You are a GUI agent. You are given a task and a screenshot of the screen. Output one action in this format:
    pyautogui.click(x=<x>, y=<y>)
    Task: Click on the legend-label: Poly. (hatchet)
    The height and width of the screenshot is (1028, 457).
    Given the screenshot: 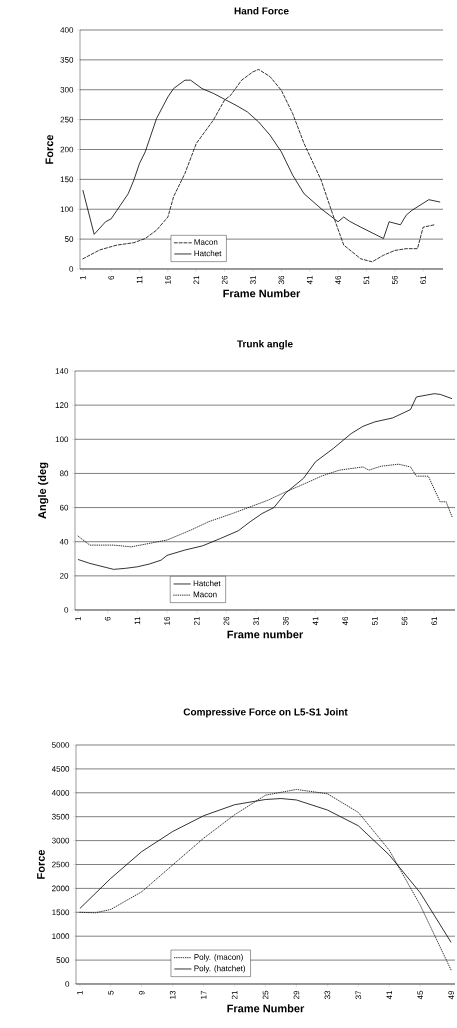 What is the action you would take?
    pyautogui.click(x=219, y=969)
    